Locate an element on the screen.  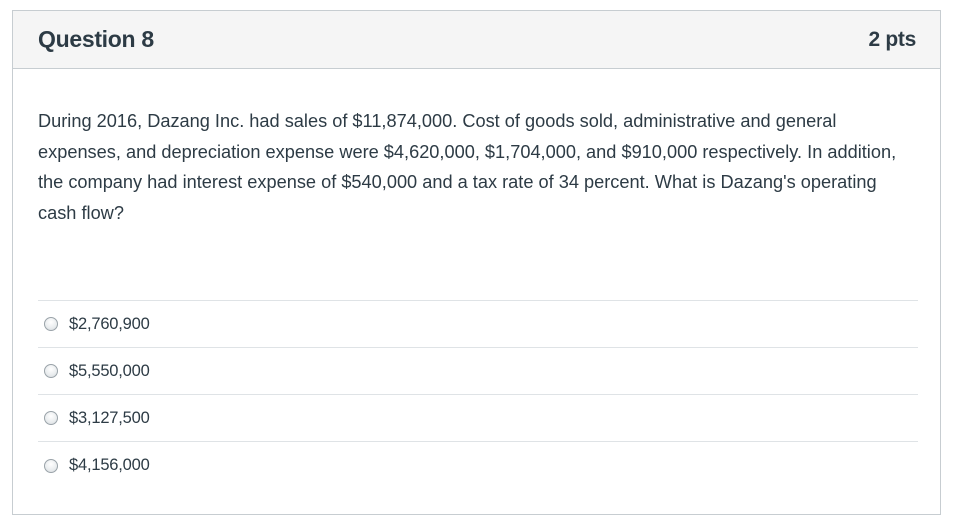
answer-label: $4,156,000 is located at coordinates (109, 465).